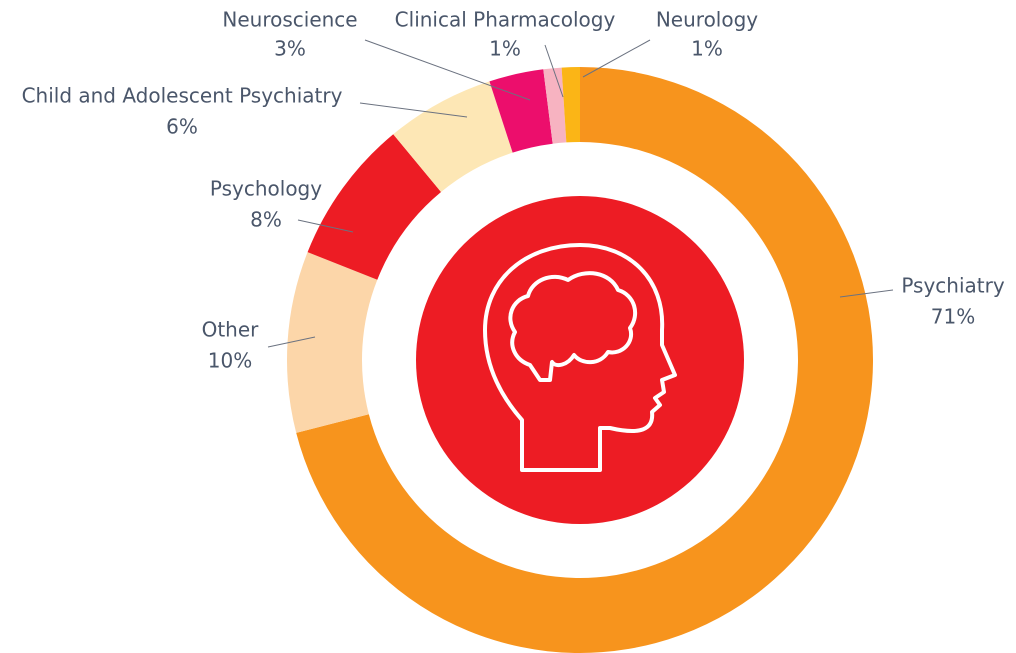 Image resolution: width=1016 pixels, height=653 pixels. I want to click on value-label: 10%, so click(230, 361).